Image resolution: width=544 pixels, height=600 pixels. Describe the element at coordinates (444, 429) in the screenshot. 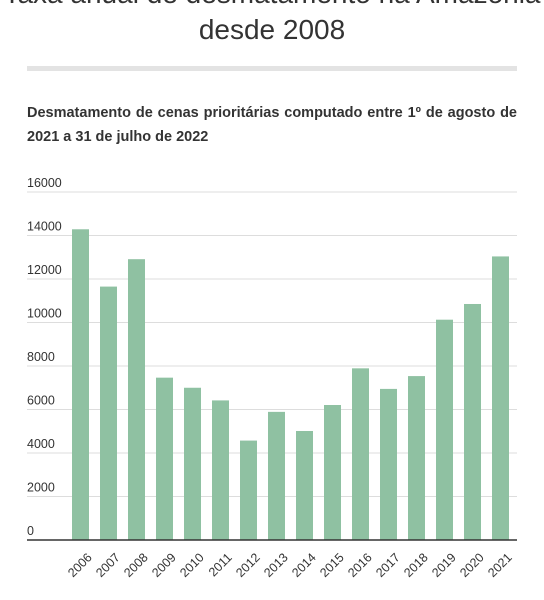

I see `bar-2019` at that location.